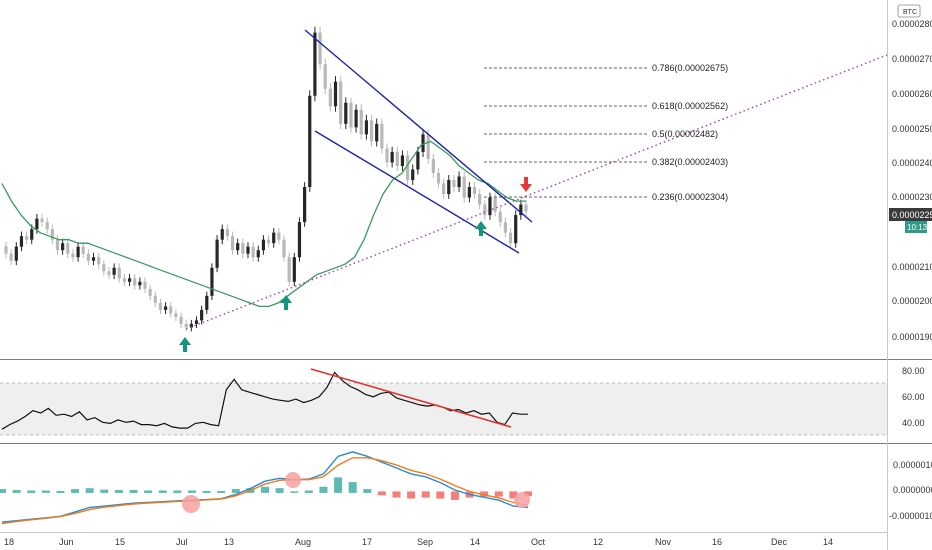 This screenshot has width=932, height=550. I want to click on price-tick: 0.00002600, so click(912, 94).